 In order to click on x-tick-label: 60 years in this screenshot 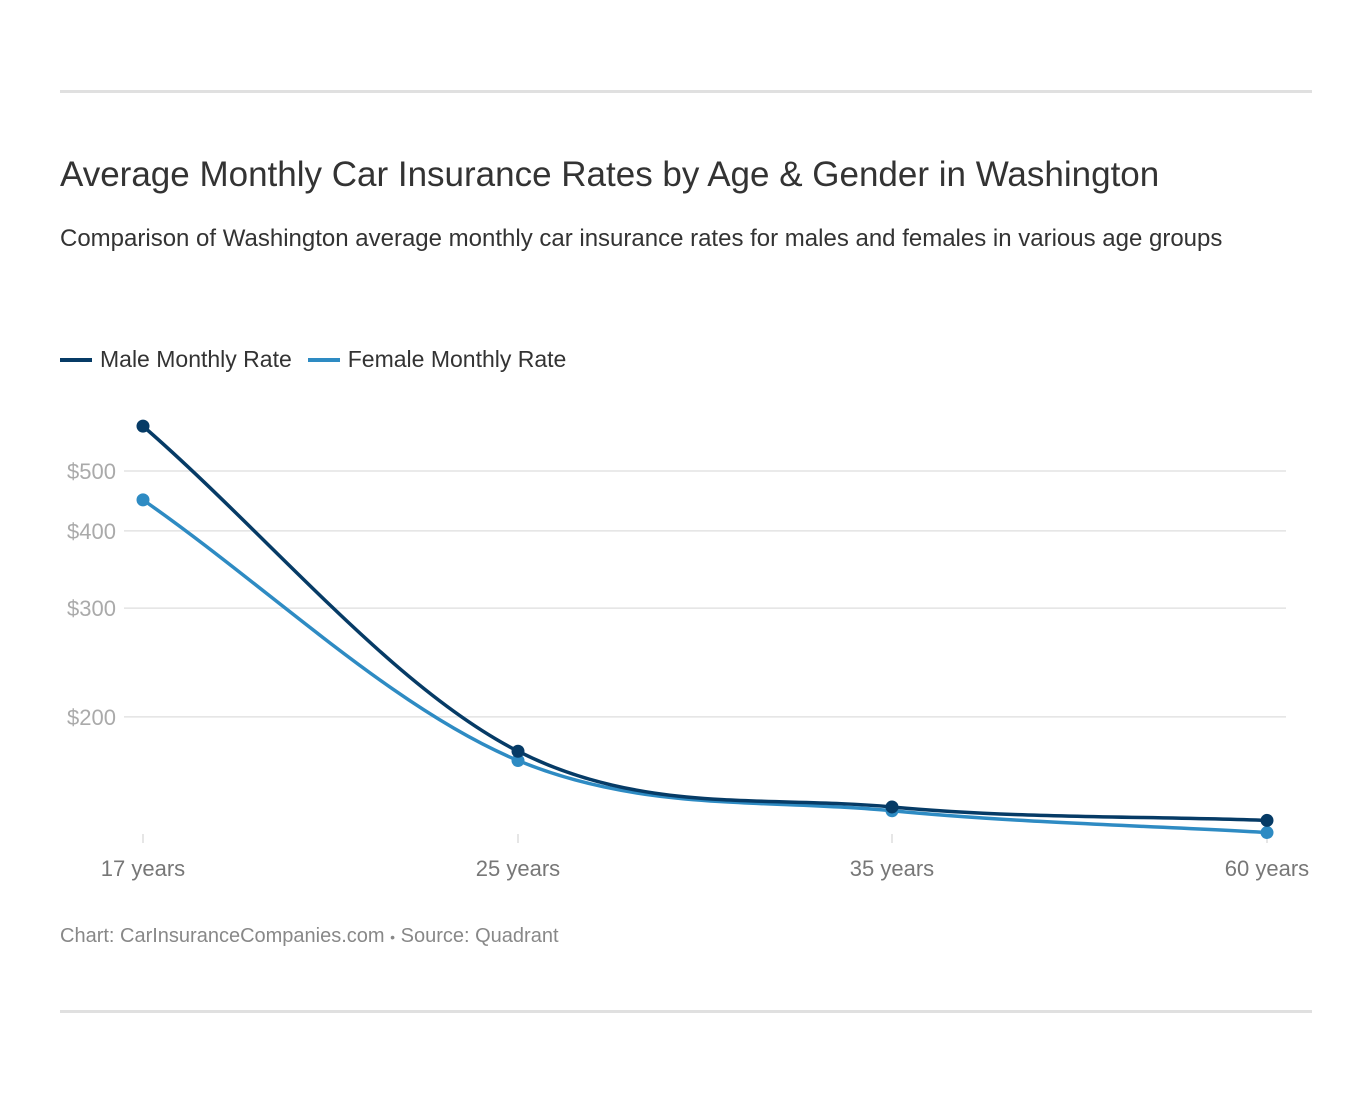, I will do `click(1267, 868)`.